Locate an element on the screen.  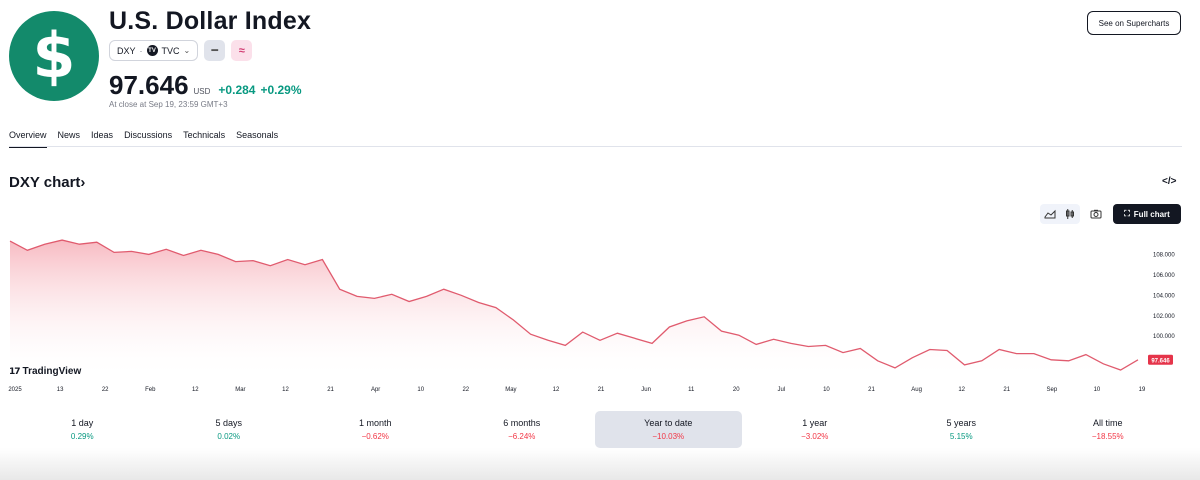
fullscreen-icon: ⛶ is located at coordinates (1127, 213).